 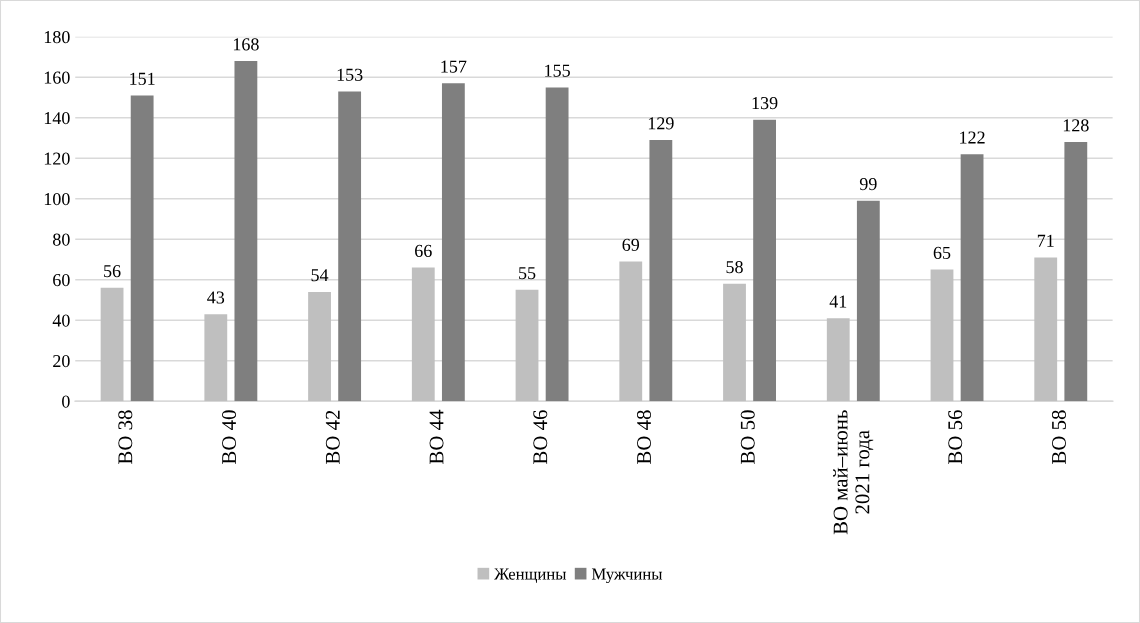 I want to click on x-tick-label: ВО 48, so click(x=644, y=437).